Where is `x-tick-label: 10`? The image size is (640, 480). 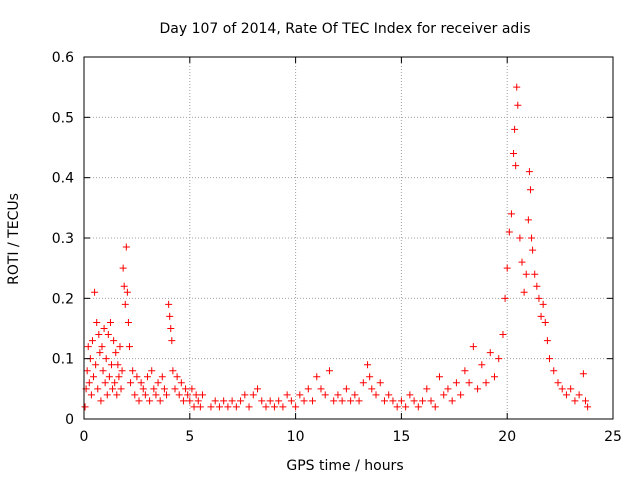
x-tick-label: 10 is located at coordinates (296, 437).